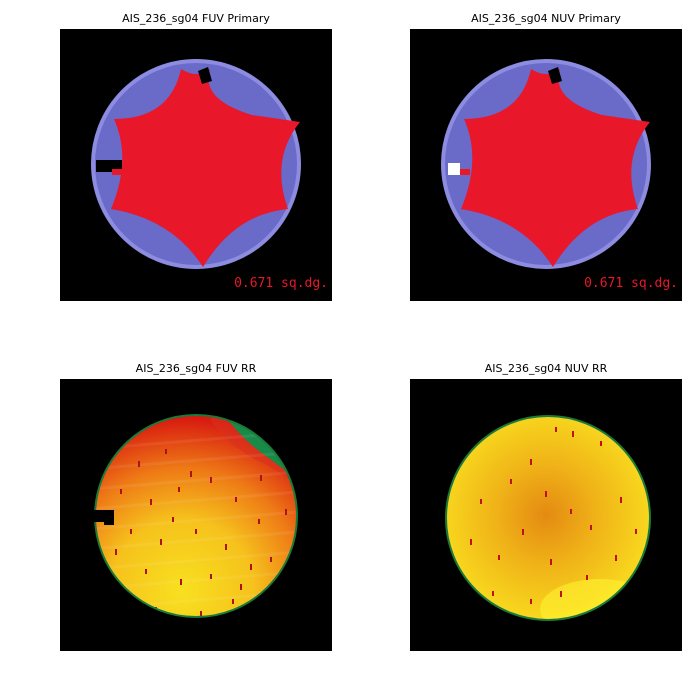 The image size is (700, 700). Describe the element at coordinates (546, 18) in the screenshot. I see `panel-title: AIS_236_sg04 NUV Primary` at that location.